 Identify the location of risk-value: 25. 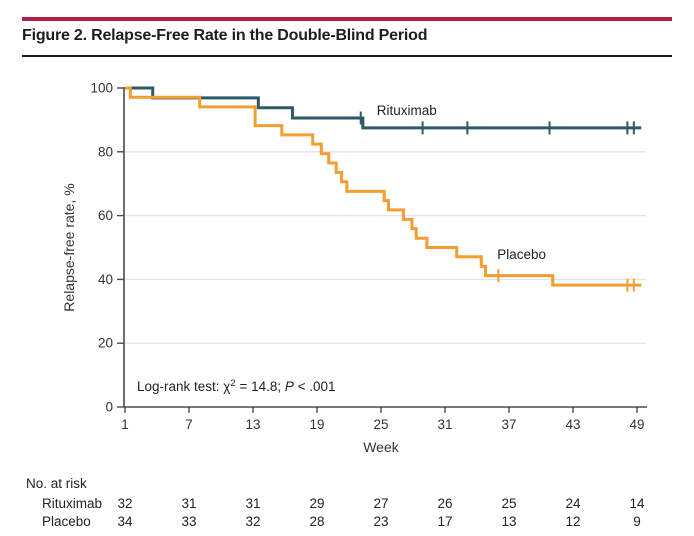
(508, 503).